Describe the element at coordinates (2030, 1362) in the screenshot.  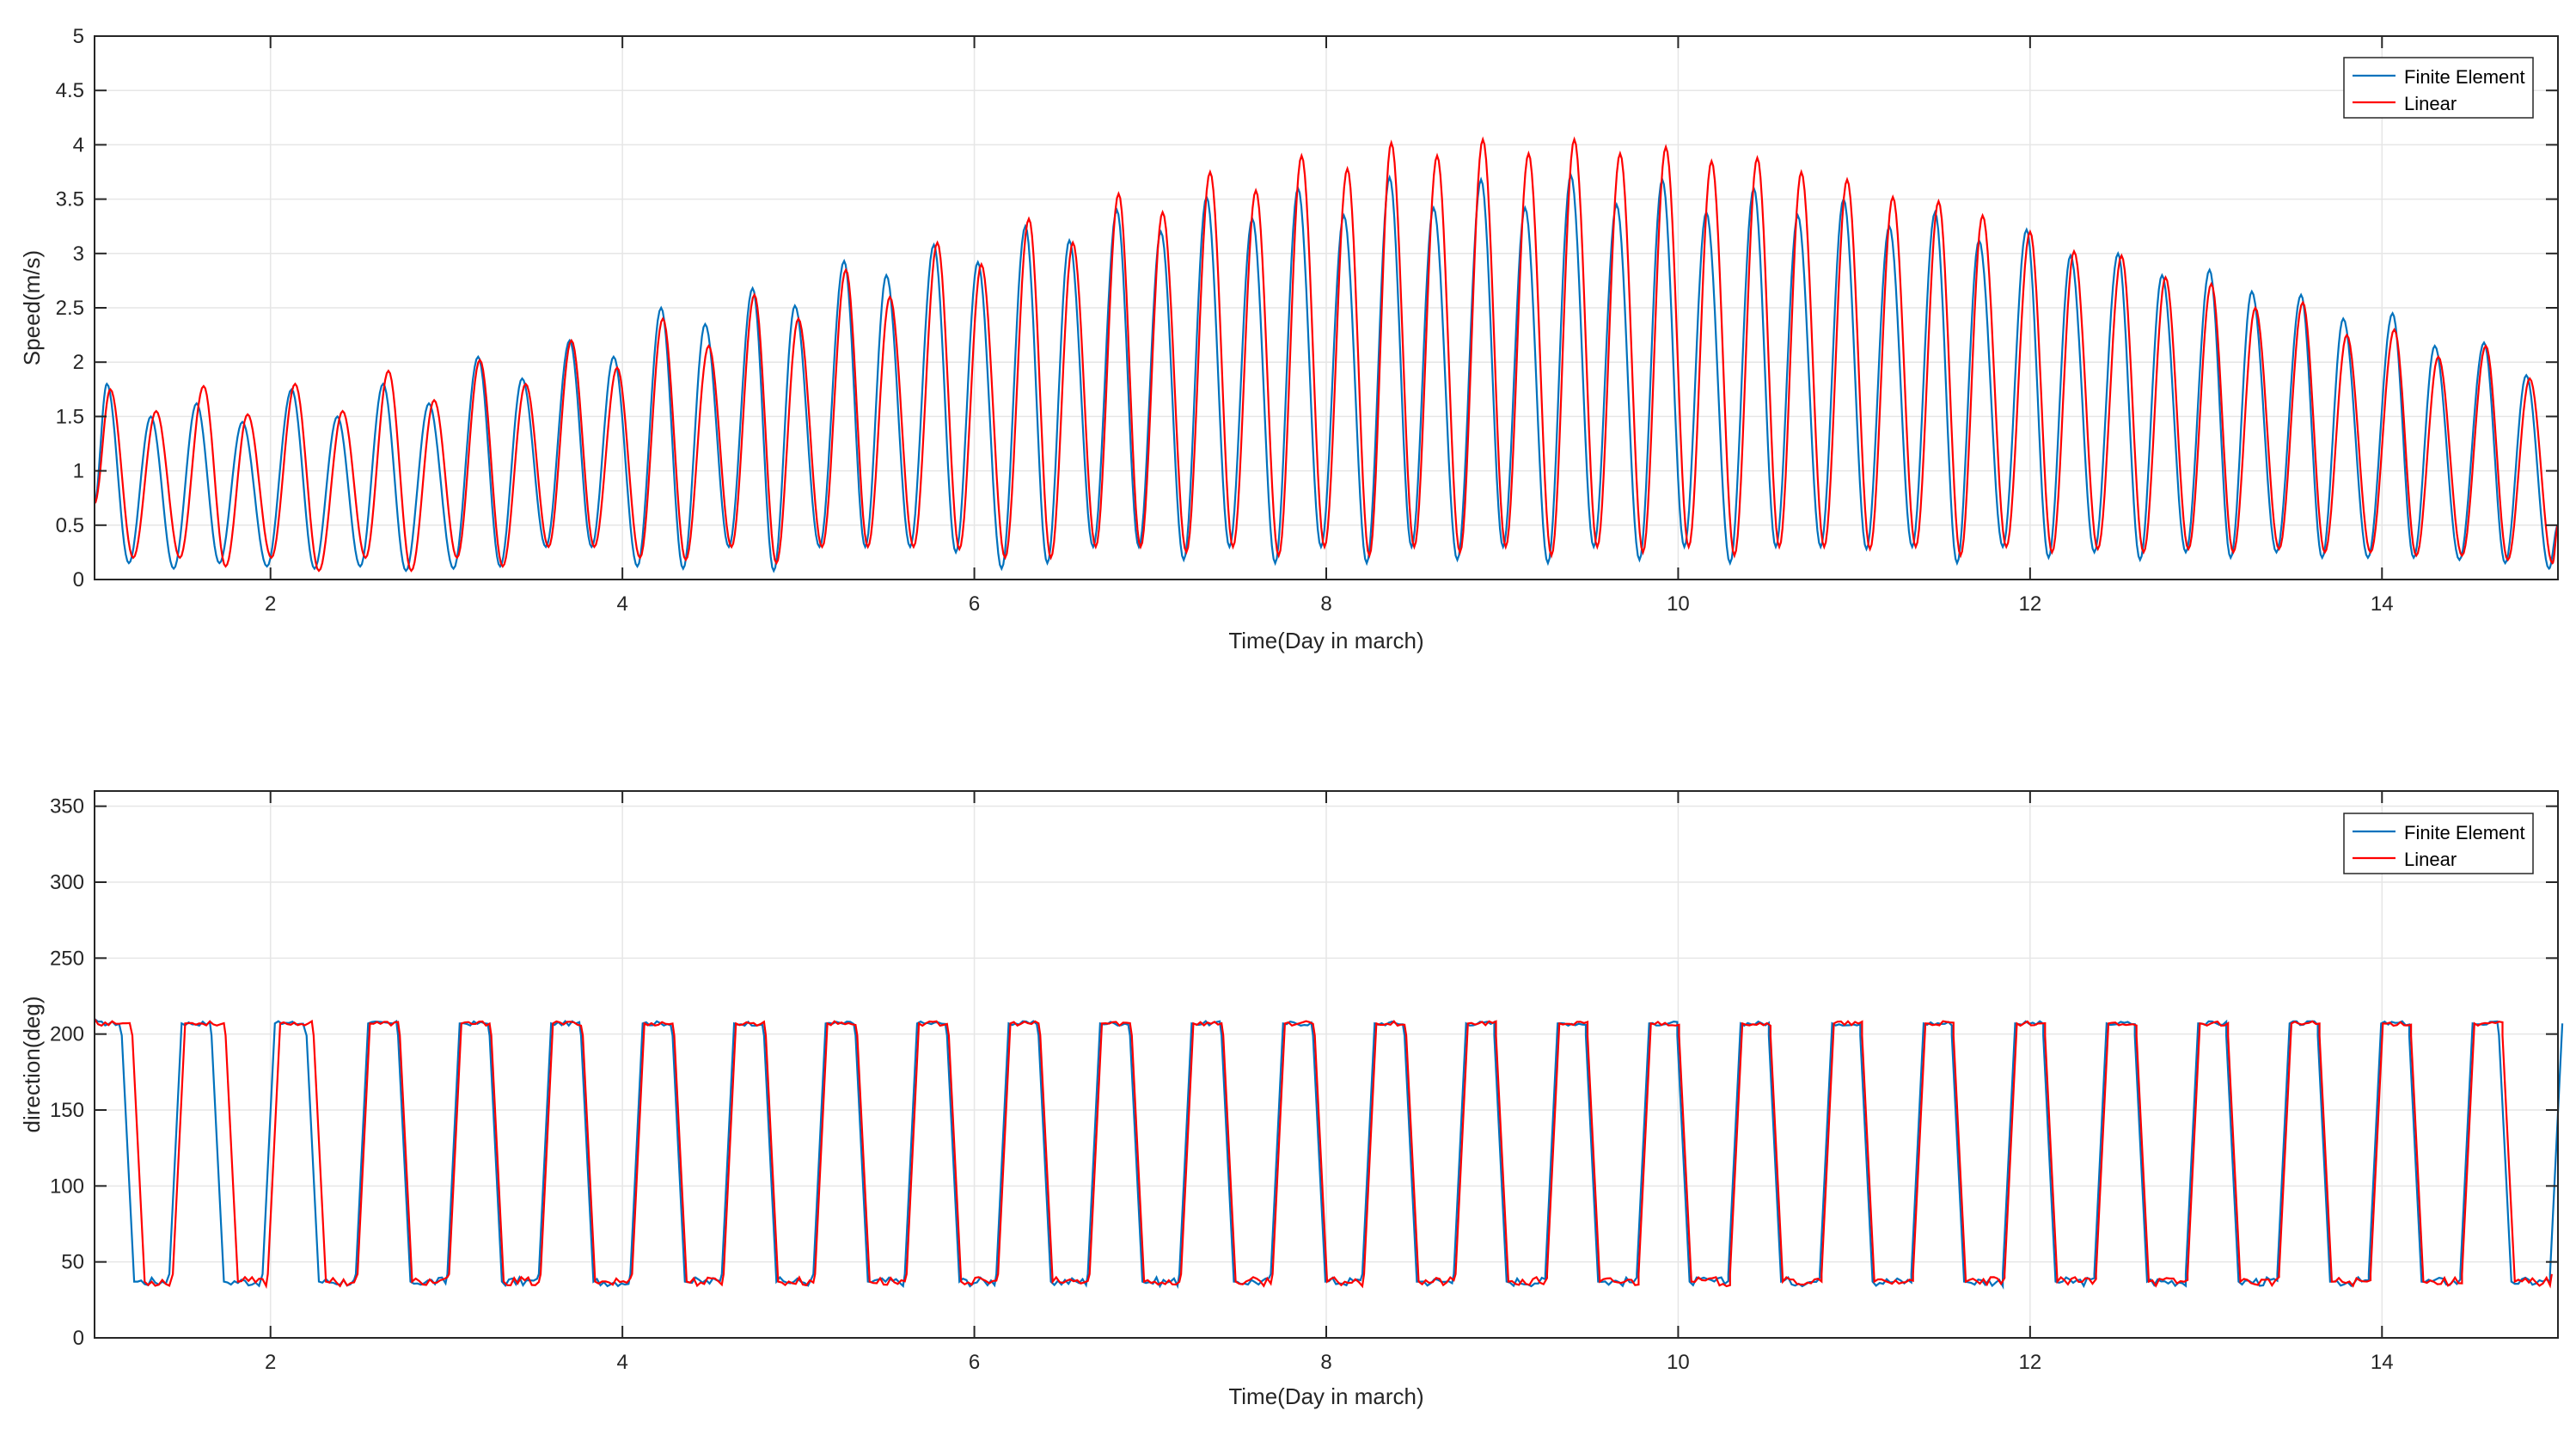
I see `direction-x-tick-label: 12` at that location.